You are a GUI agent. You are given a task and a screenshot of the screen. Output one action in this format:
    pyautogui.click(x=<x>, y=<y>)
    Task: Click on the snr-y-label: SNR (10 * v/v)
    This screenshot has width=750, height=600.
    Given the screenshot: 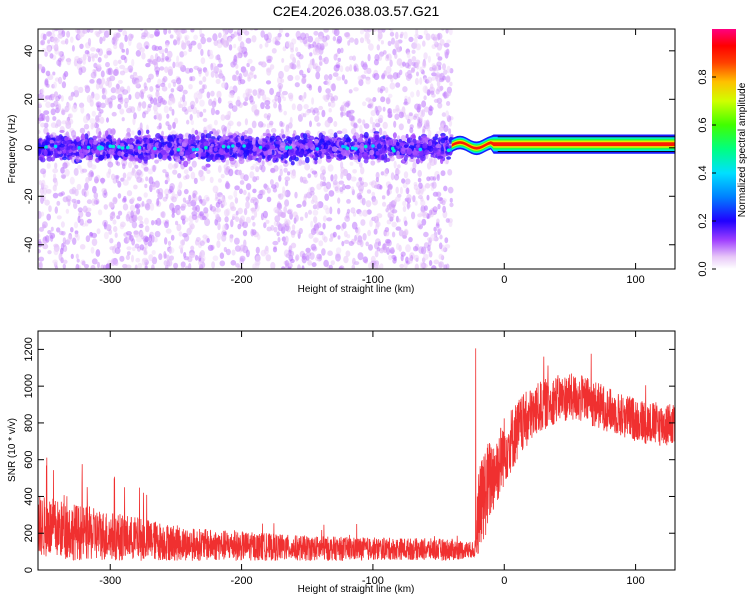 What is the action you would take?
    pyautogui.click(x=12, y=450)
    